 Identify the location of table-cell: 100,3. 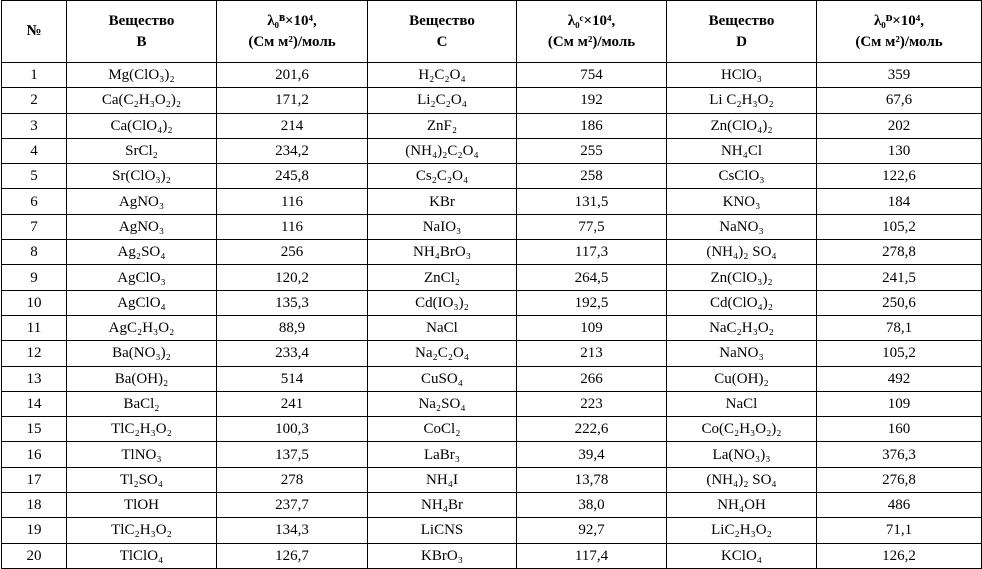
(292, 429).